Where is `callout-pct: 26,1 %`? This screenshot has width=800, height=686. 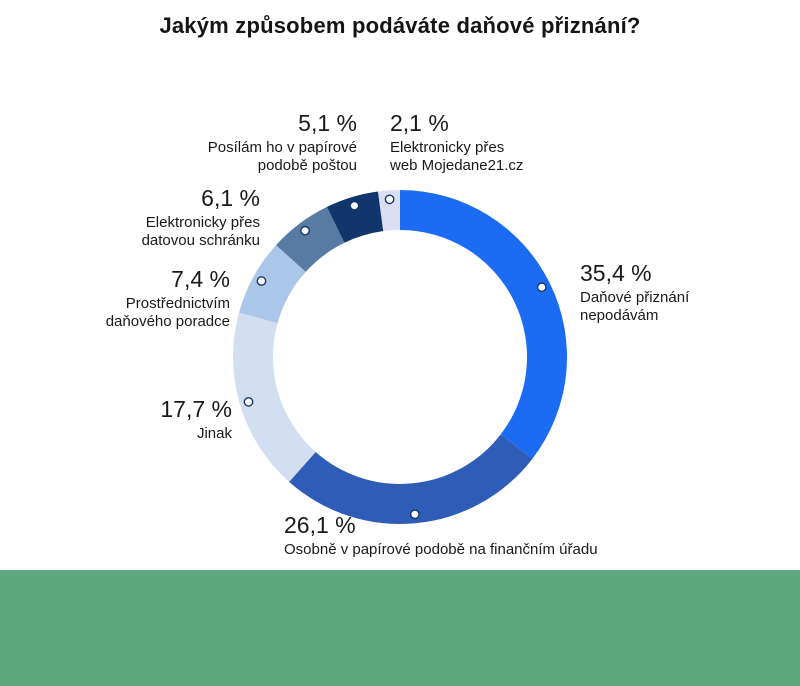
callout-pct: 26,1 % is located at coordinates (320, 525).